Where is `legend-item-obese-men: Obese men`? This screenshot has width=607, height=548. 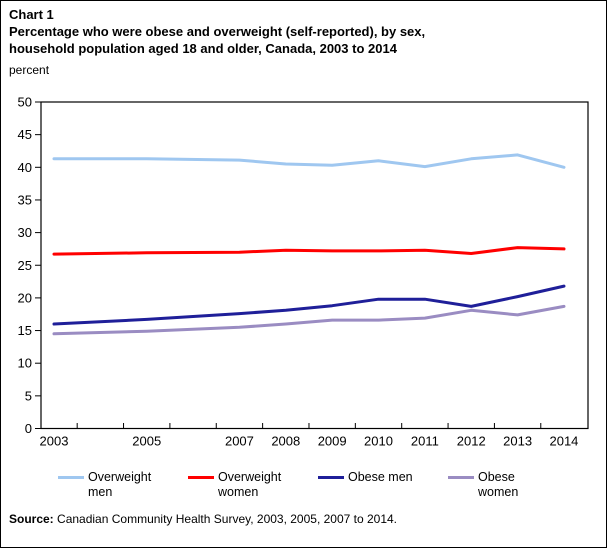 legend-item-obese-men: Obese men is located at coordinates (373, 477).